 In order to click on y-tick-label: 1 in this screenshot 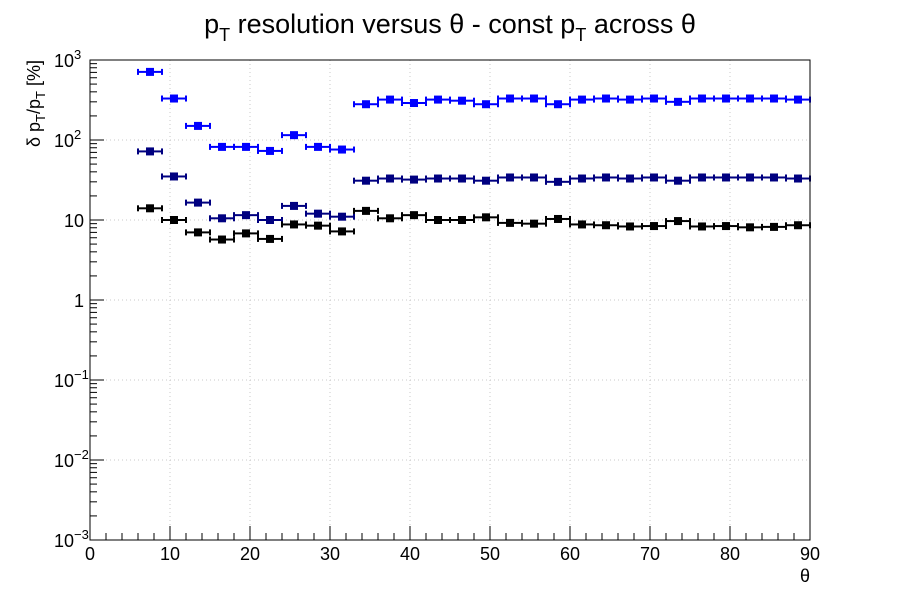, I will do `click(79, 301)`.